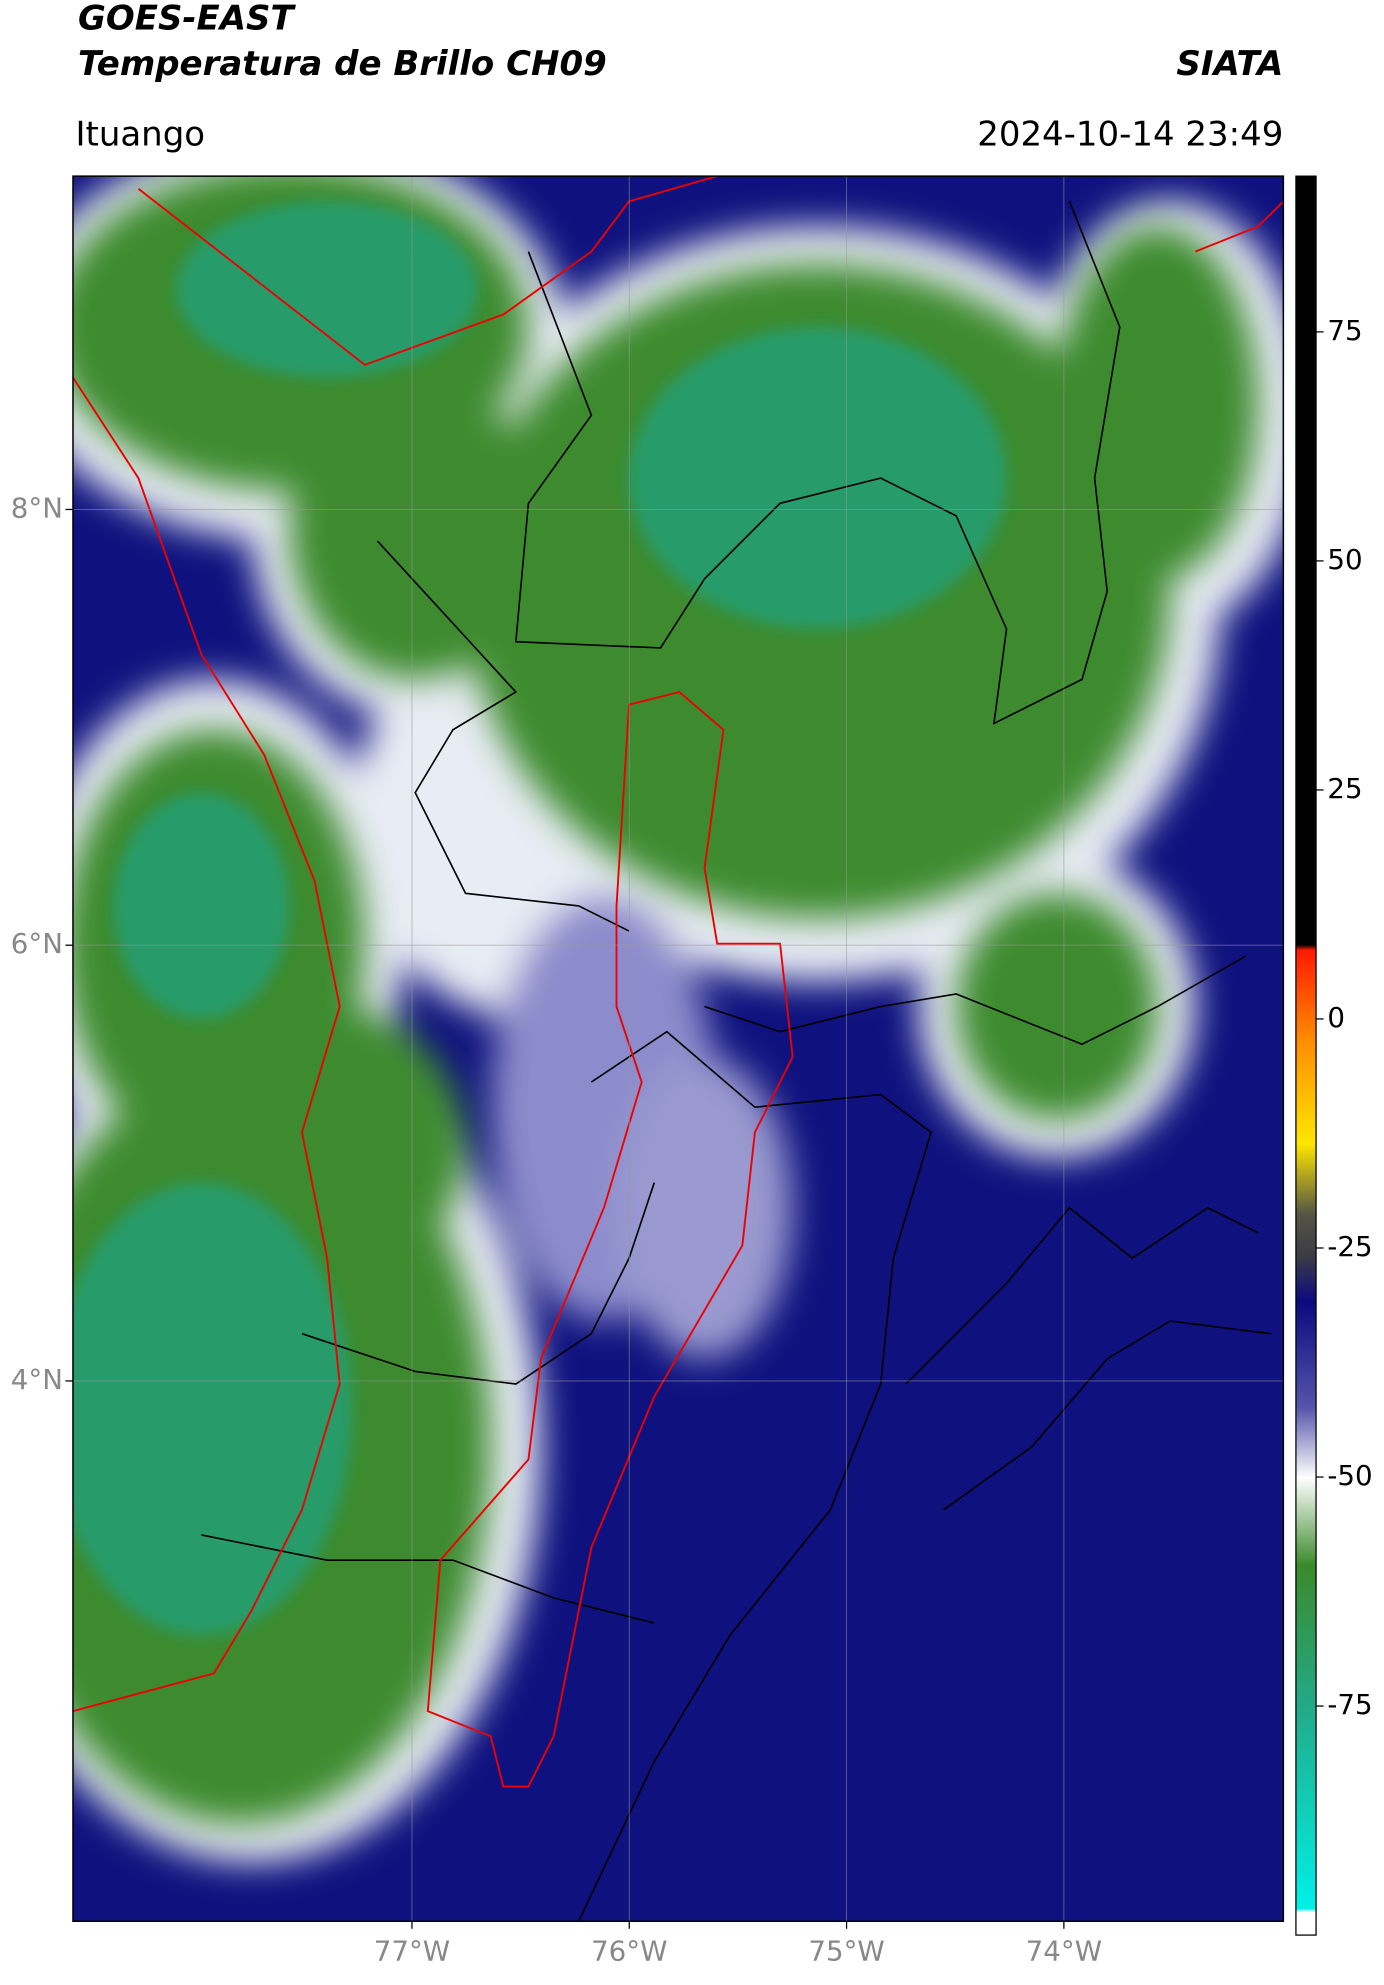  What do you see at coordinates (1229, 64) in the screenshot?
I see `brand: SIATA` at bounding box center [1229, 64].